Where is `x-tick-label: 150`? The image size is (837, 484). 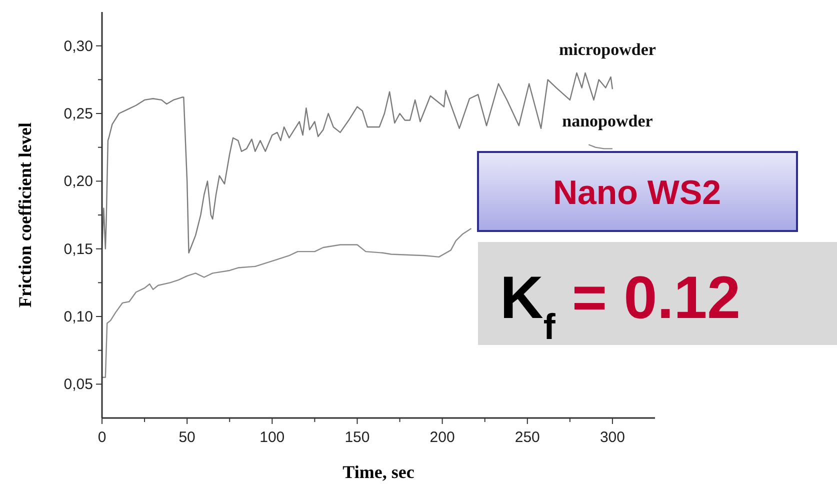 x-tick-label: 150 is located at coordinates (357, 437).